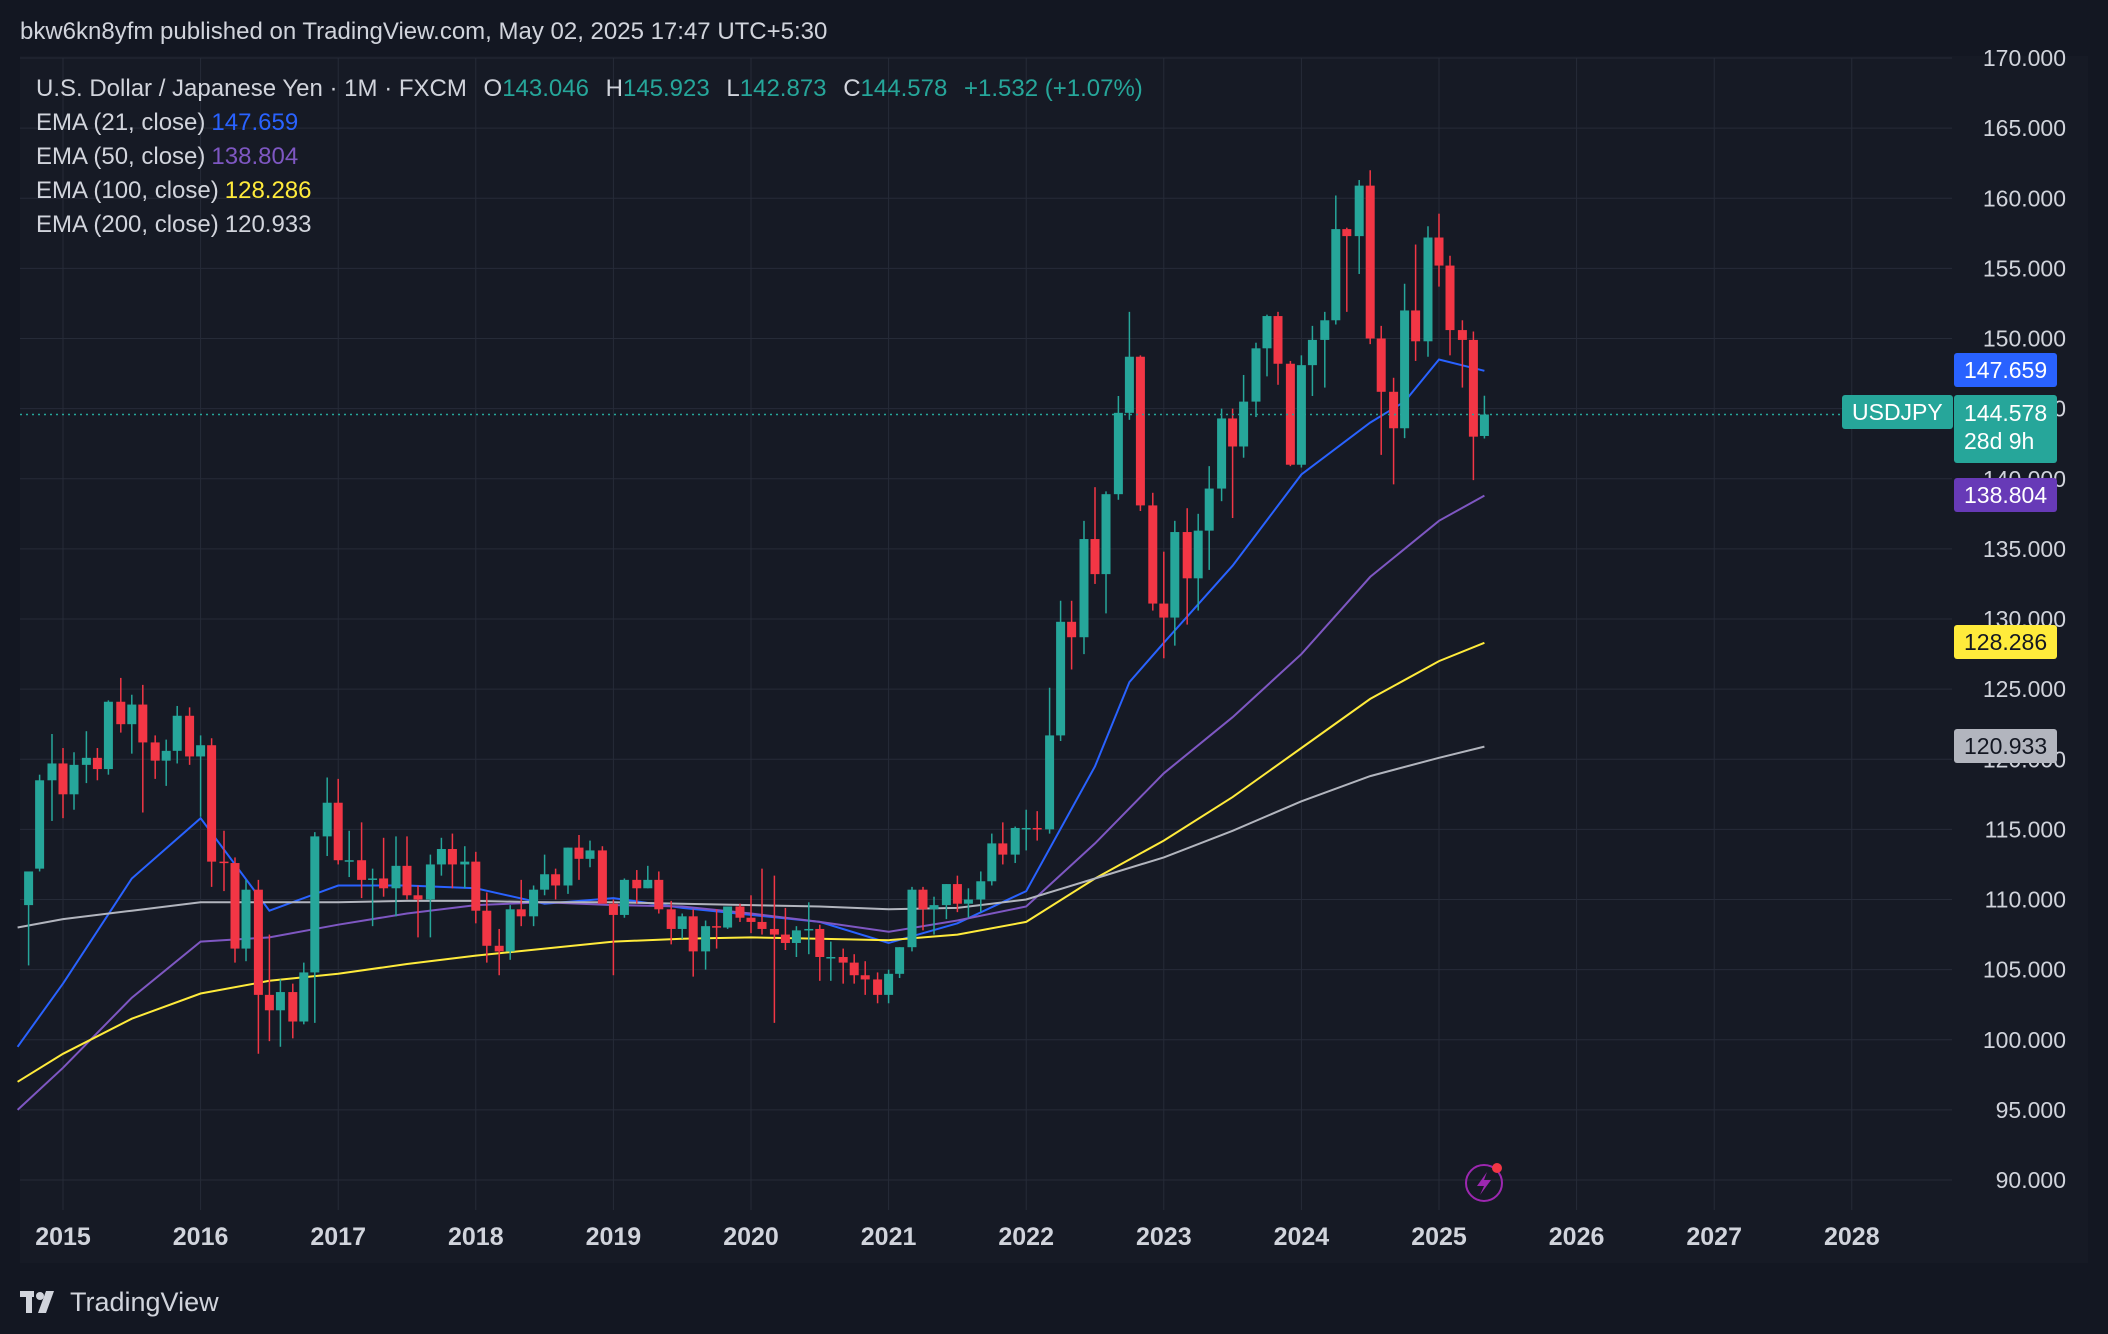 The height and width of the screenshot is (1334, 2108). Describe the element at coordinates (476, 1237) in the screenshot. I see `x-tick-label: 2018` at that location.